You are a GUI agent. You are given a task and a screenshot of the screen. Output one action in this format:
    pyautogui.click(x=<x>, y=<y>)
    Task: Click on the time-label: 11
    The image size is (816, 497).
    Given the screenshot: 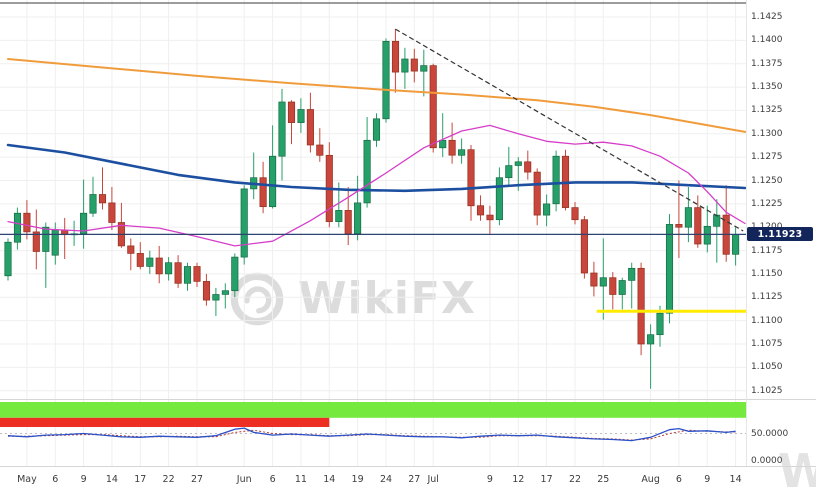 What is the action you would take?
    pyautogui.click(x=300, y=479)
    